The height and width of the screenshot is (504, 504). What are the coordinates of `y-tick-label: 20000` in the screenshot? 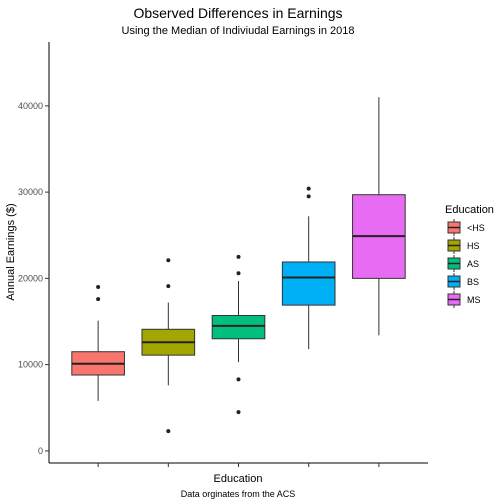 It's located at (30, 278).